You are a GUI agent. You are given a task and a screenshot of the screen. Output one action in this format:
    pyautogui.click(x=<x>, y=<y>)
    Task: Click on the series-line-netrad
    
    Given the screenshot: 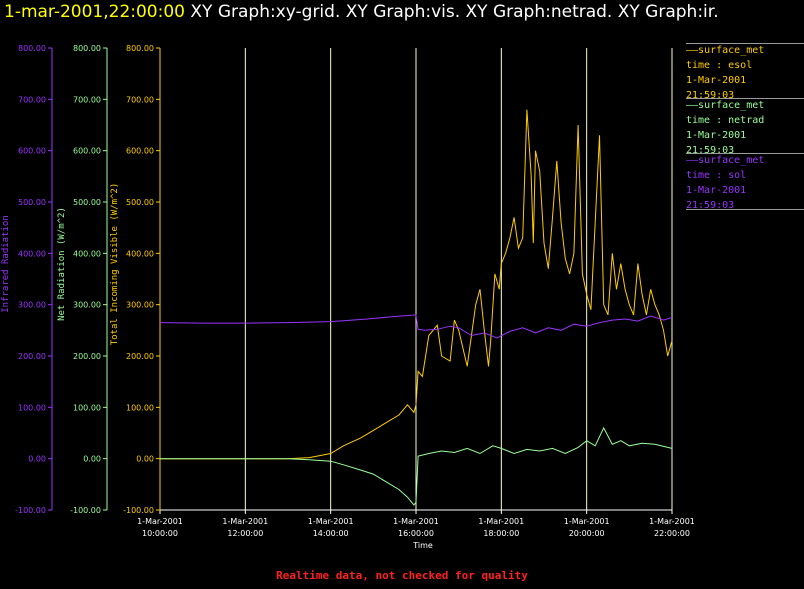 What is the action you would take?
    pyautogui.click(x=416, y=466)
    